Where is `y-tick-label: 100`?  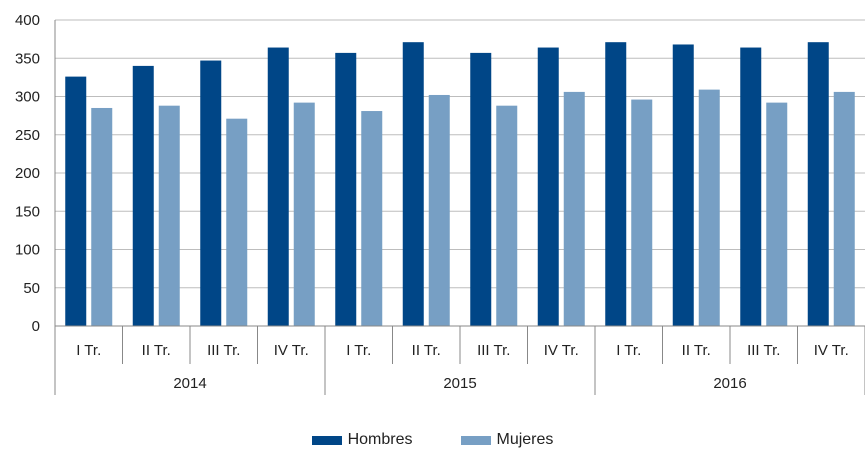
y-tick-label: 100 is located at coordinates (27, 250).